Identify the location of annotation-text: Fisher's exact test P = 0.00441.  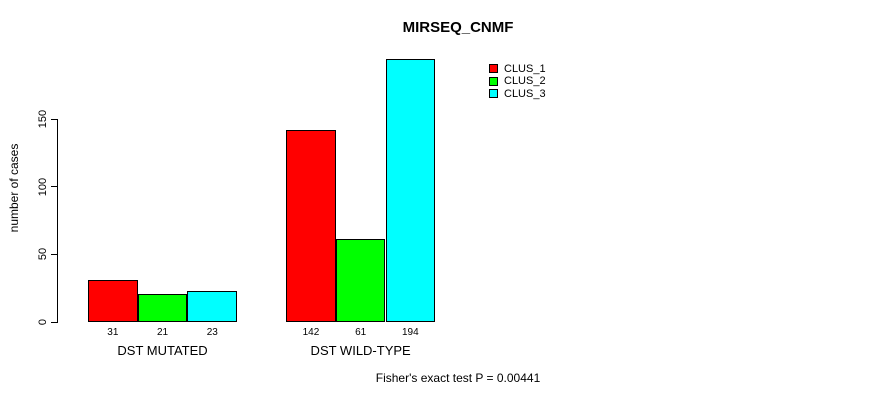
(458, 378).